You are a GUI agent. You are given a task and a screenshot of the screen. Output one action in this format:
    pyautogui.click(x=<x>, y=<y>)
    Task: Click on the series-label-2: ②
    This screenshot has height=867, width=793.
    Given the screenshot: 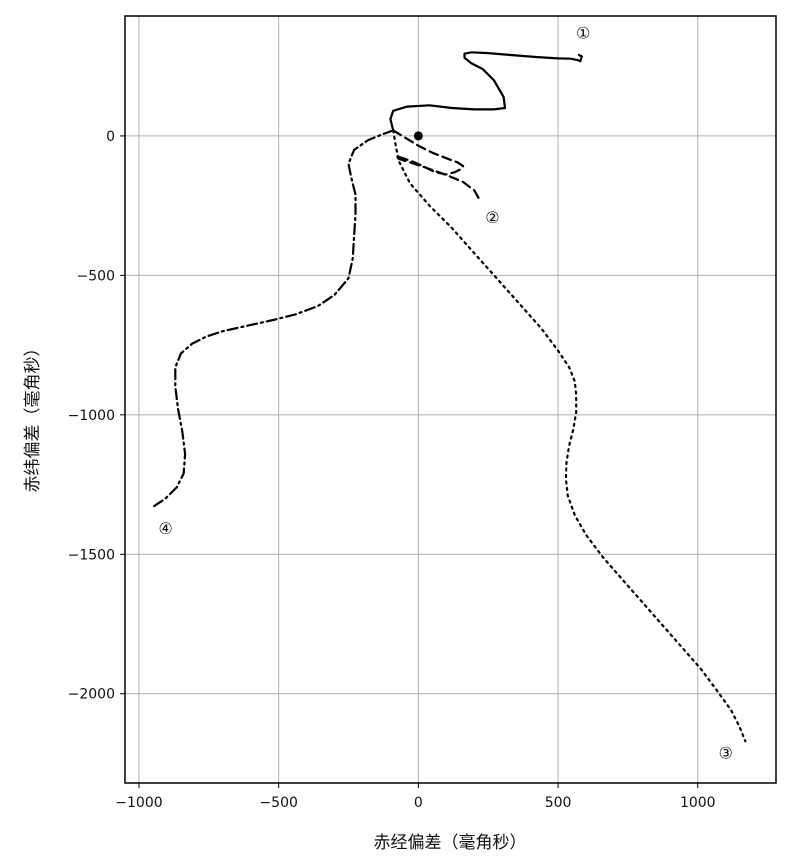 What is the action you would take?
    pyautogui.click(x=492, y=217)
    